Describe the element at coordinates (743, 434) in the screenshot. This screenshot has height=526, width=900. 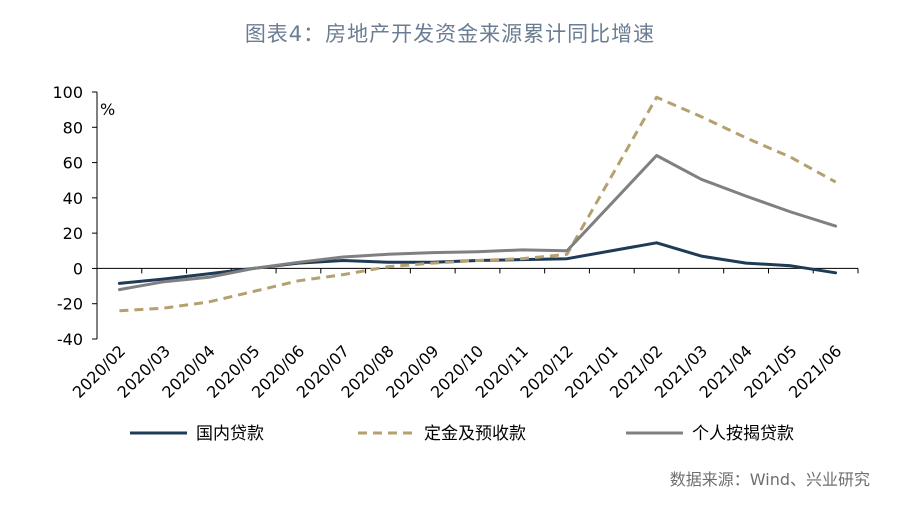
I see `legend-label-3: 个人按揭贷款` at that location.